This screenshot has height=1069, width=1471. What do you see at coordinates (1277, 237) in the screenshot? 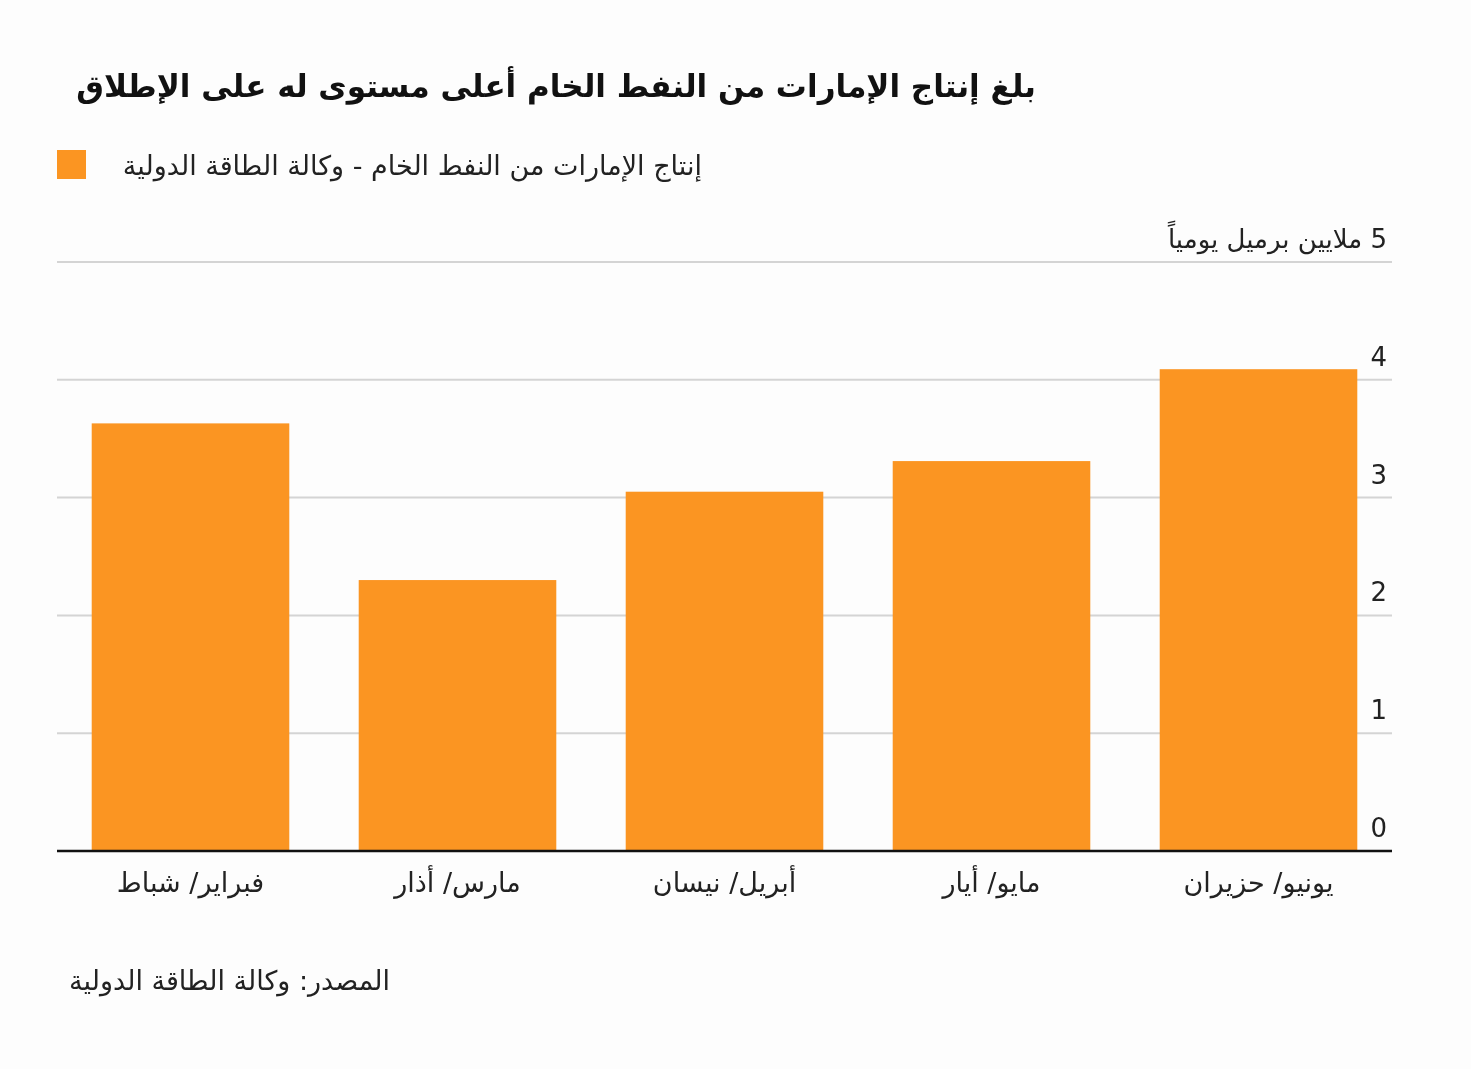
I see `y-tick-label: 5 ملايين برميل يومياً` at bounding box center [1277, 237].